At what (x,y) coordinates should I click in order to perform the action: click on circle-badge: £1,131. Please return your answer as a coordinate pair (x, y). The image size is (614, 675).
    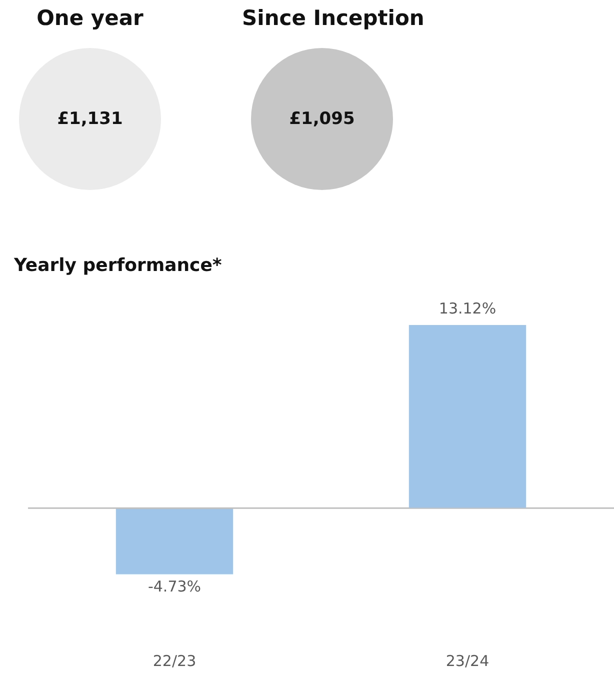
    Looking at the image, I should click on (90, 119).